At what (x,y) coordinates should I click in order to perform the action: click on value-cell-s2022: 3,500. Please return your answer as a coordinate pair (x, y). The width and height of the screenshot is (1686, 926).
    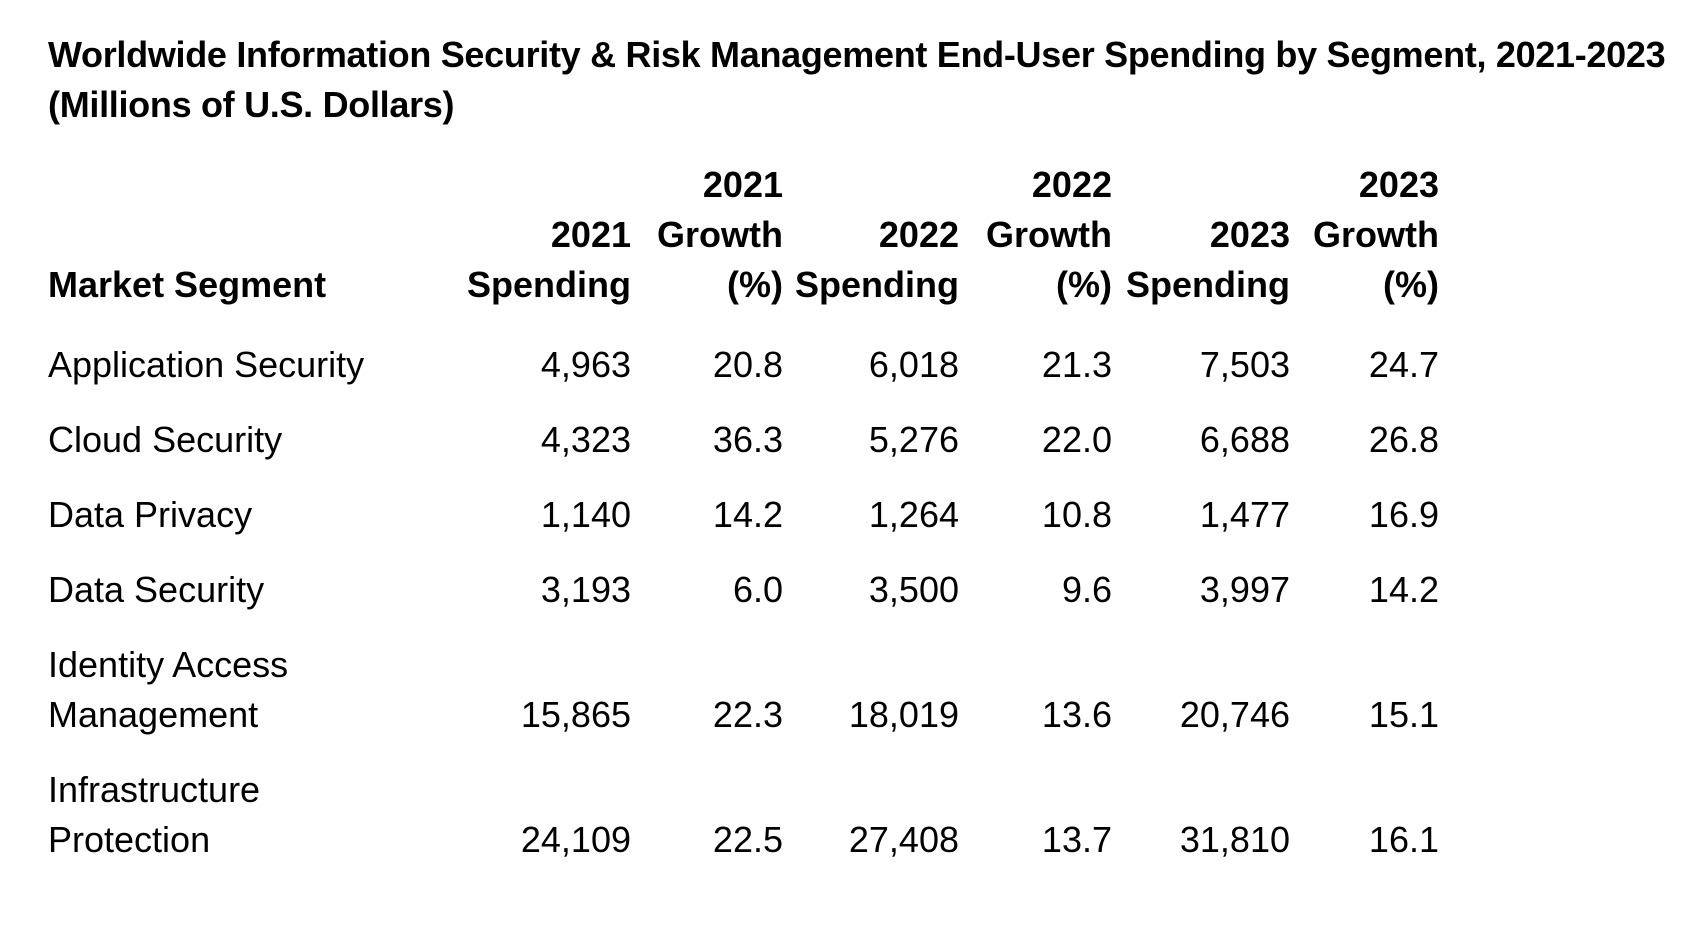
    Looking at the image, I should click on (913, 589).